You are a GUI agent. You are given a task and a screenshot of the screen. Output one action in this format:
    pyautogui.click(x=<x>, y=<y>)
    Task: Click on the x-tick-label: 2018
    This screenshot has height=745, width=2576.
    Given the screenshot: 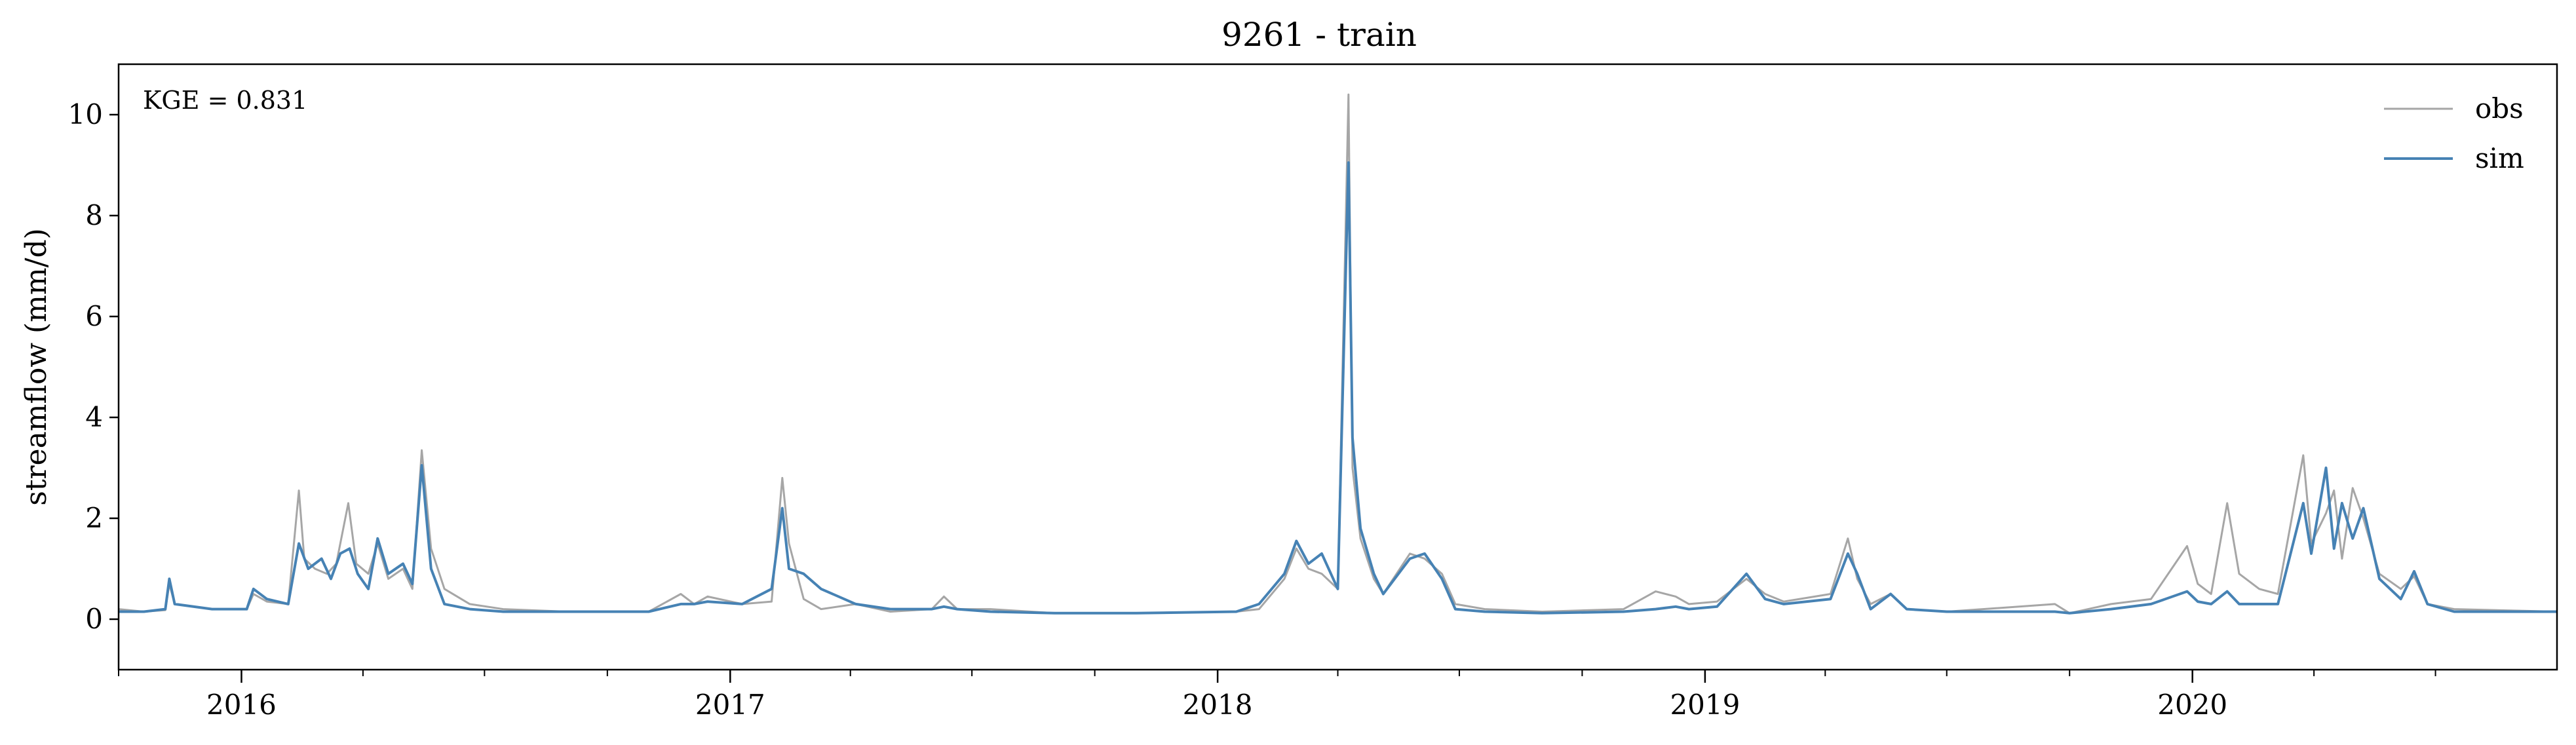 What is the action you would take?
    pyautogui.click(x=1218, y=705)
    